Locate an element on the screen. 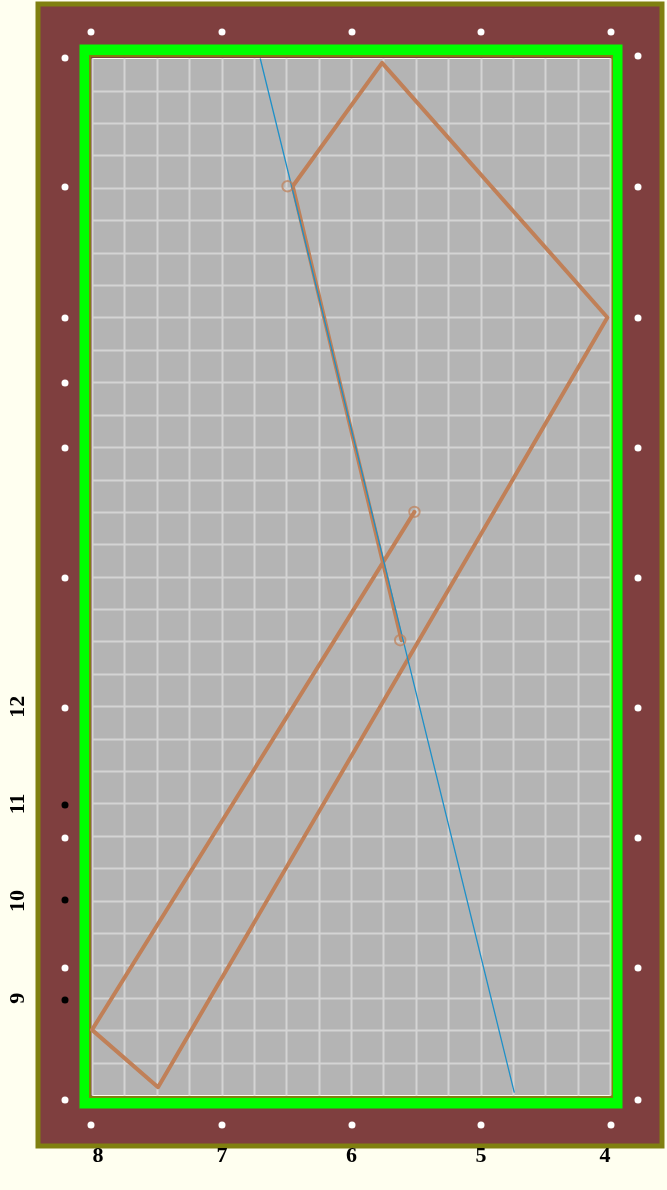  y-tick-label: 11 is located at coordinates (16, 804).